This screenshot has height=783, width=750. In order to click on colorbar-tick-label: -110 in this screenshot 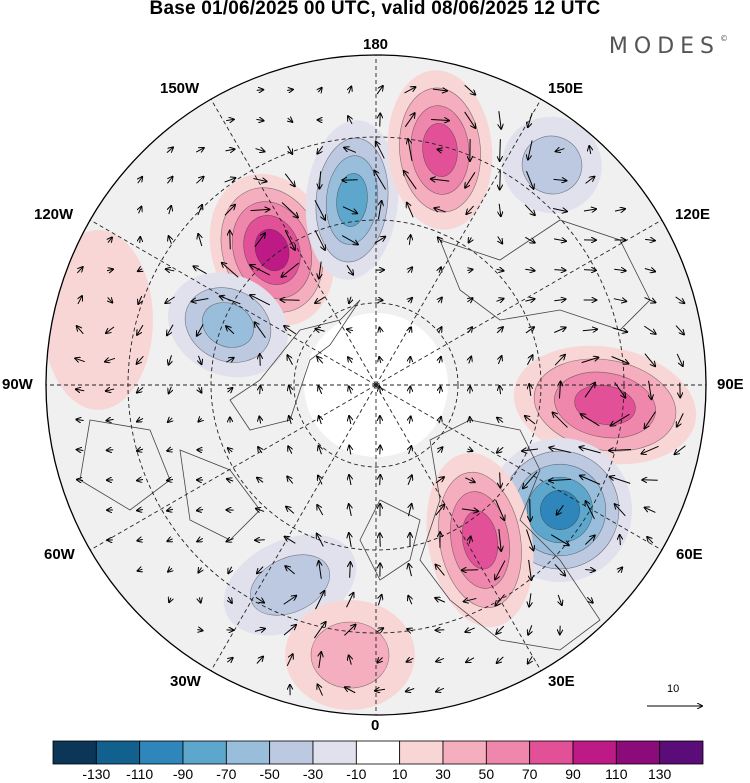, I will do `click(140, 774)`.